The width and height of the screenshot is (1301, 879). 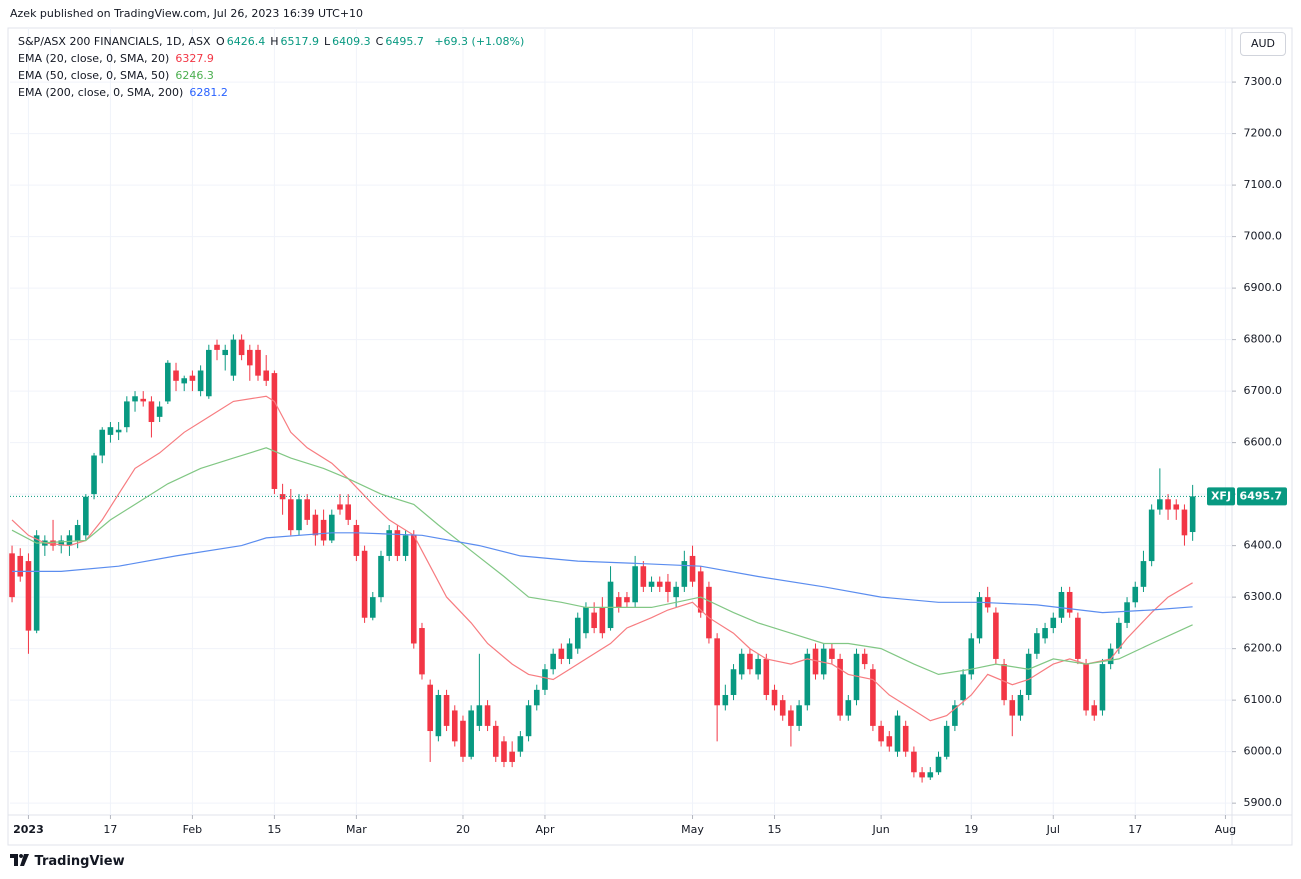 What do you see at coordinates (28, 829) in the screenshot?
I see `x-tick-label: 2023` at bounding box center [28, 829].